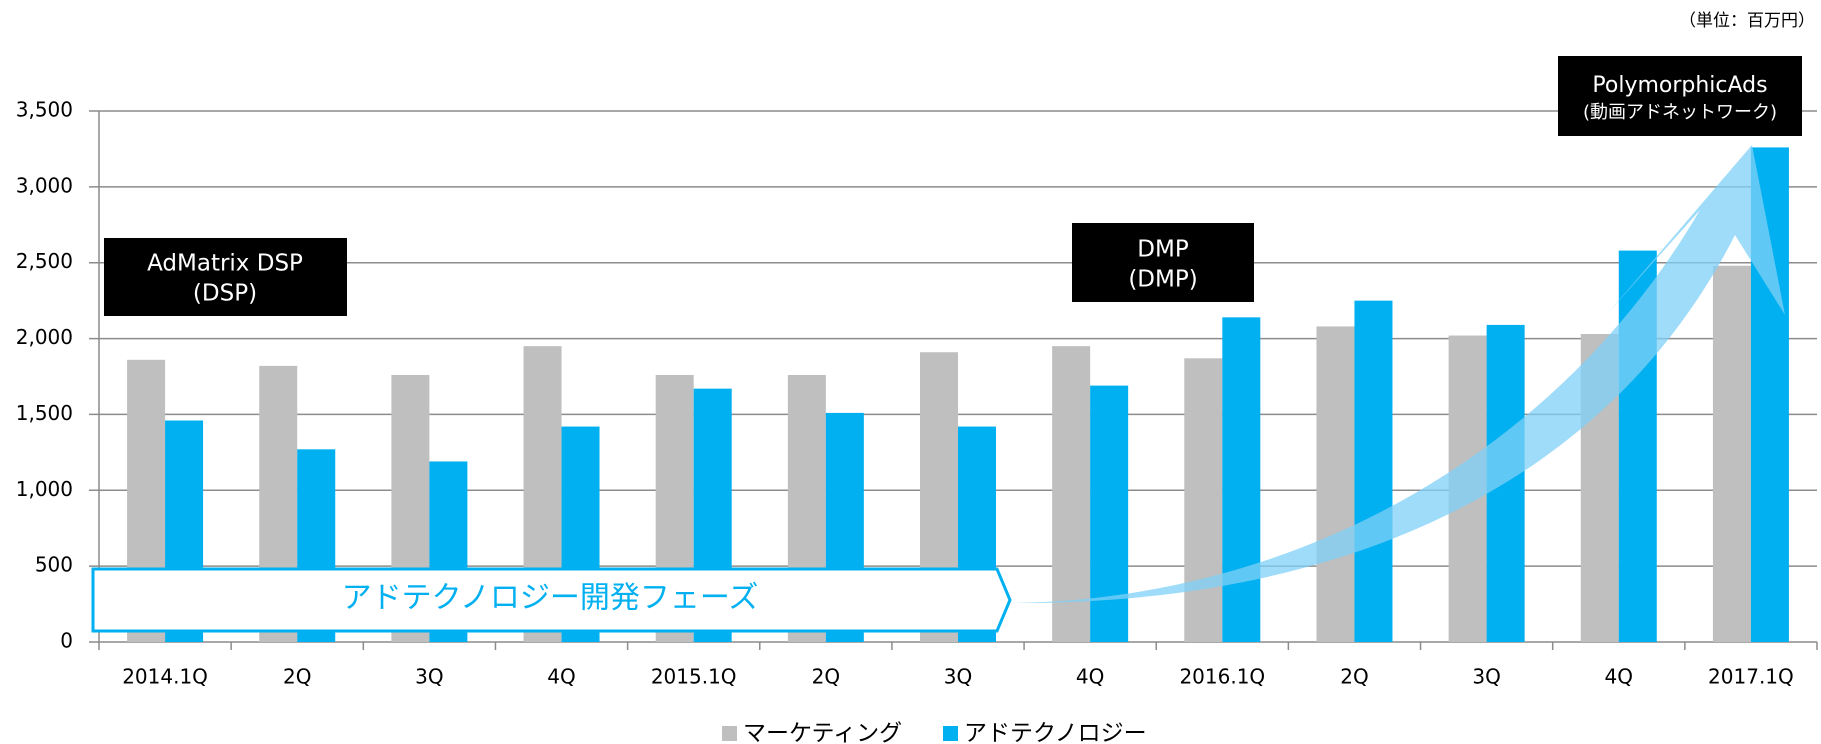 This screenshot has height=744, width=1821. What do you see at coordinates (1055, 732) in the screenshot?
I see `legend-label: アドテクノロジー` at bounding box center [1055, 732].